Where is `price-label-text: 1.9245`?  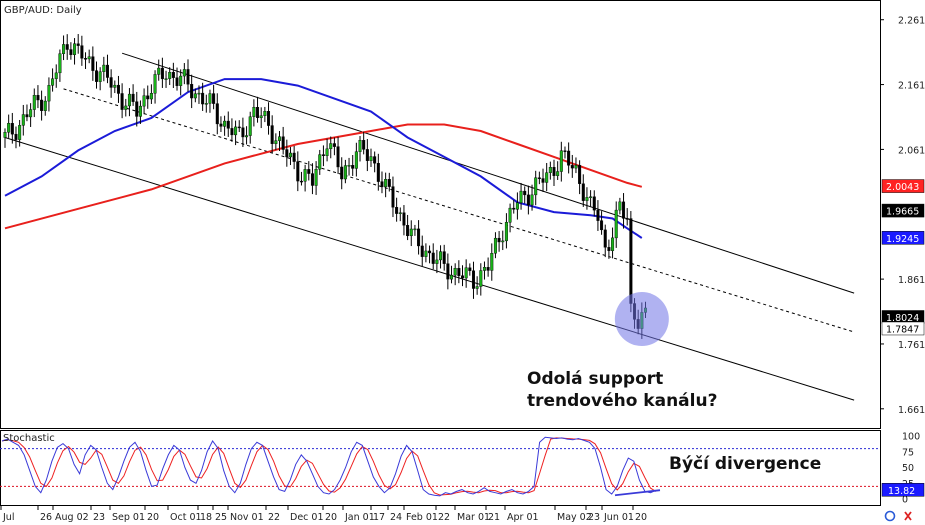
price-label-text: 1.9245 is located at coordinates (902, 239).